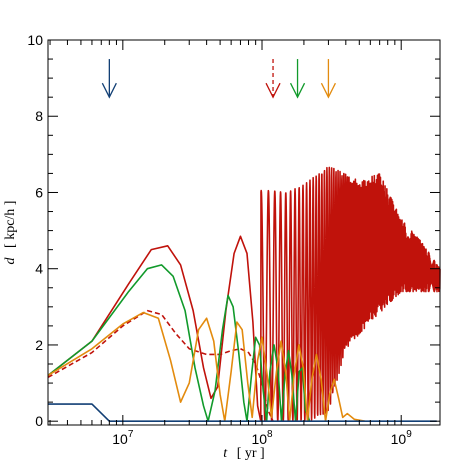 Image resolution: width=463 pixels, height=463 pixels. Describe the element at coordinates (35, 230) in the screenshot. I see `y-tick-labels: 0 2 4 6 8 10` at that location.